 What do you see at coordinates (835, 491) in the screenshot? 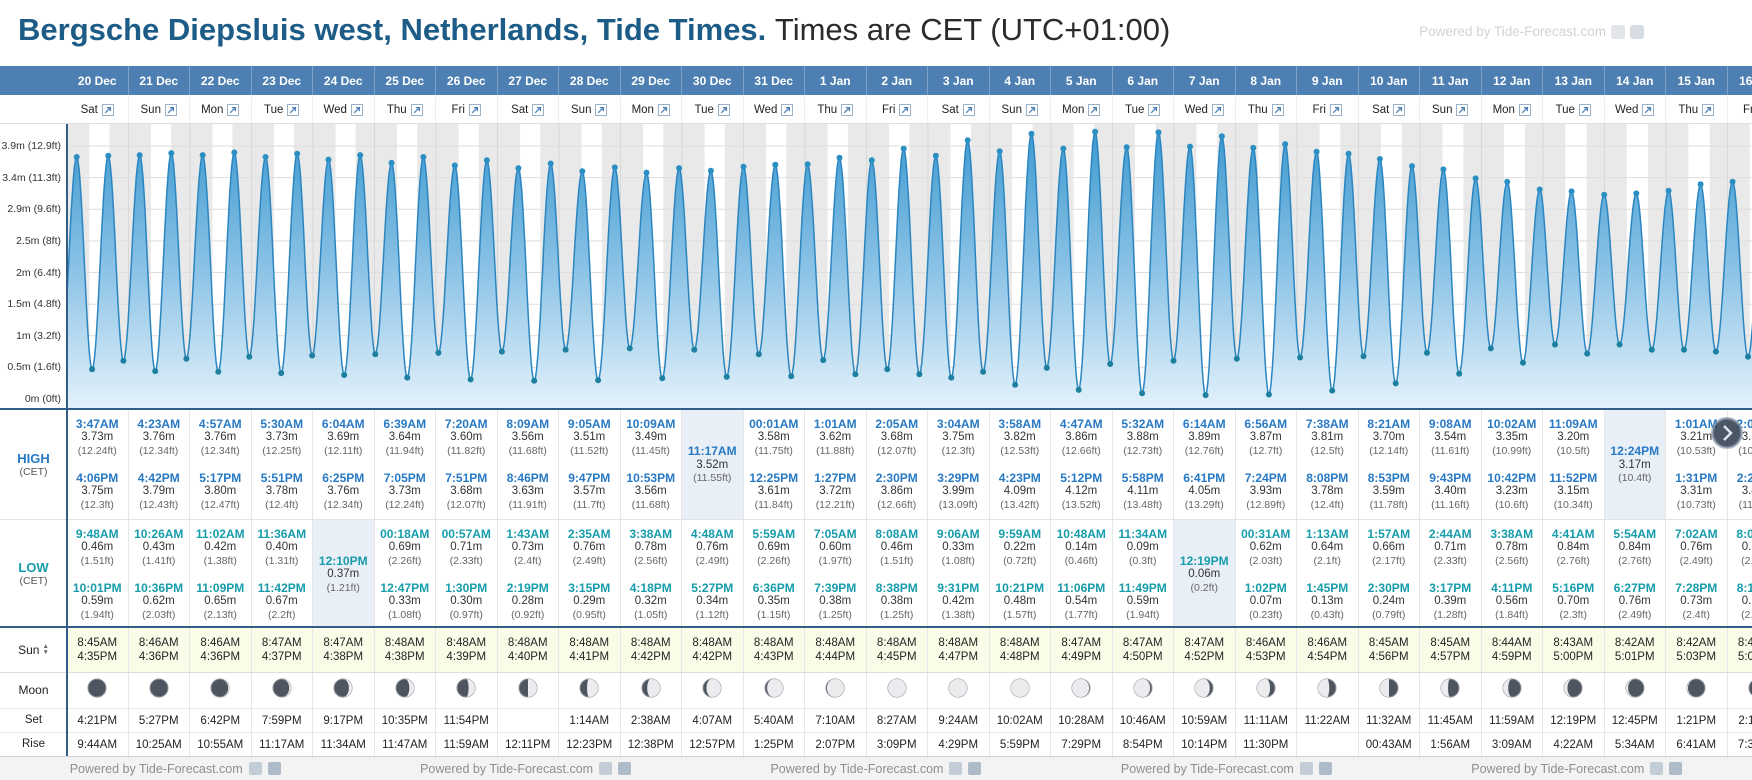
I see `high-tide-entry: 1:27PM 3.72m (12.21ft)` at bounding box center [835, 491].